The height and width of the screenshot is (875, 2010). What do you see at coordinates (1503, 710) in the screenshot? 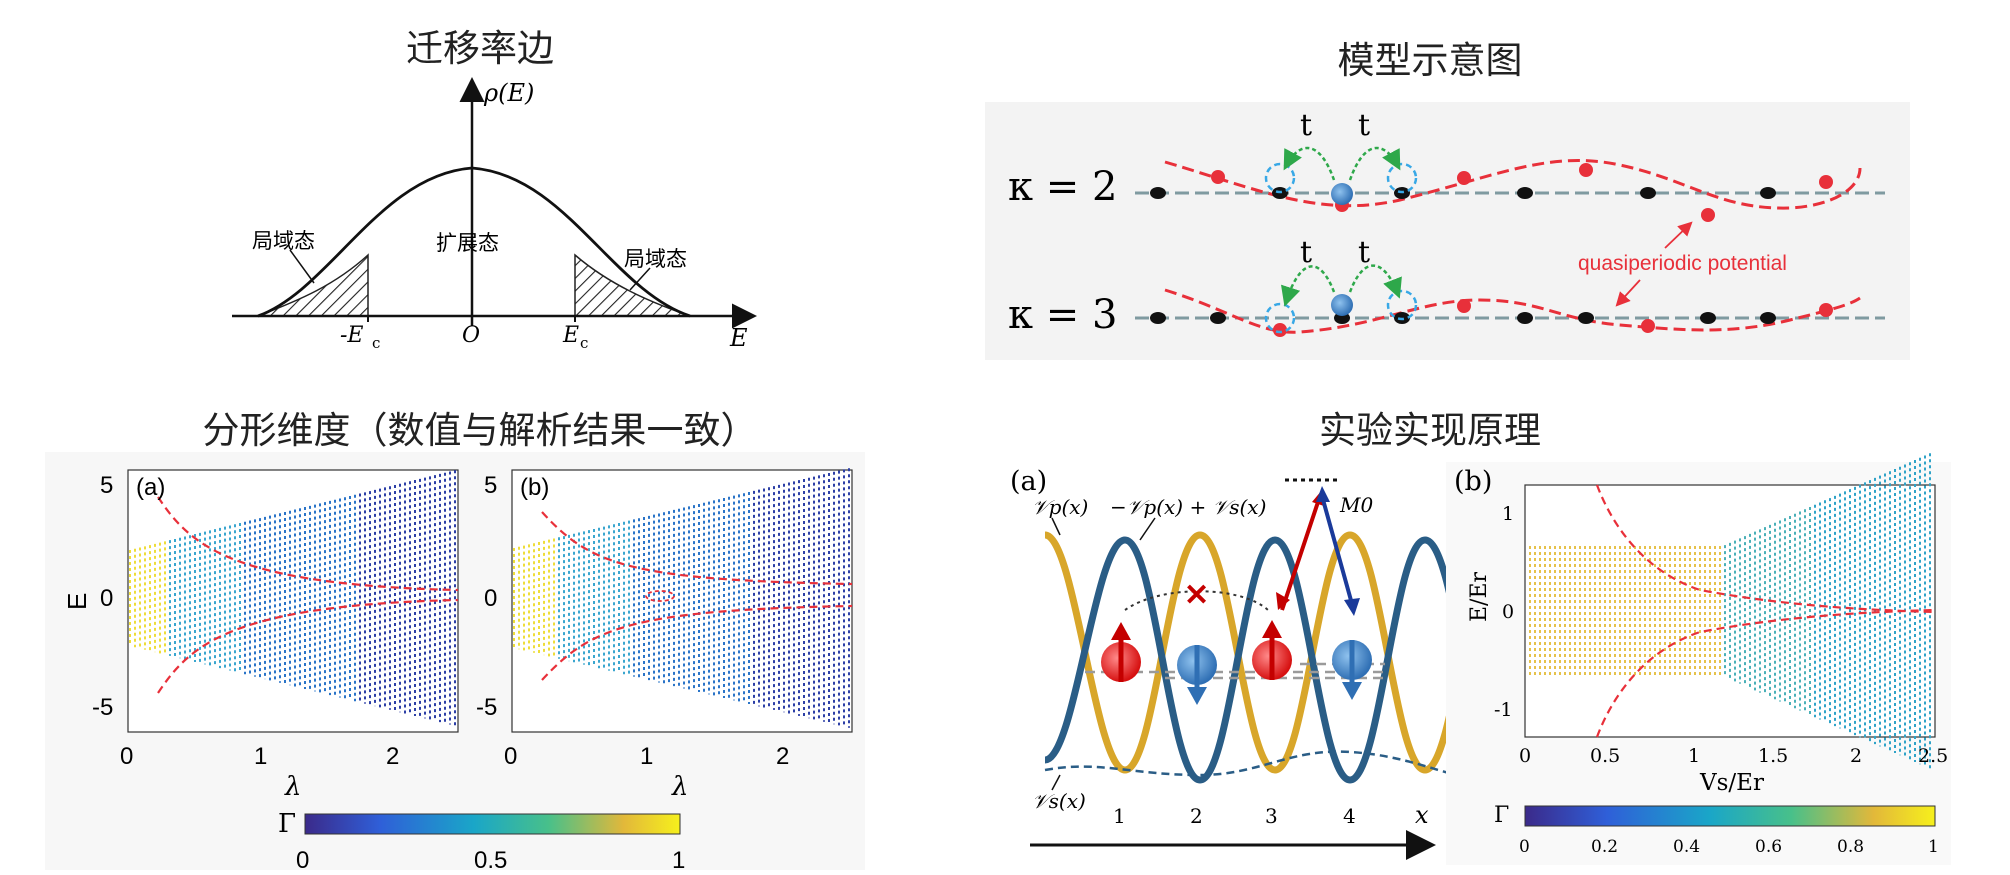
I see `exp-ytick-neg1: -1` at bounding box center [1503, 710].